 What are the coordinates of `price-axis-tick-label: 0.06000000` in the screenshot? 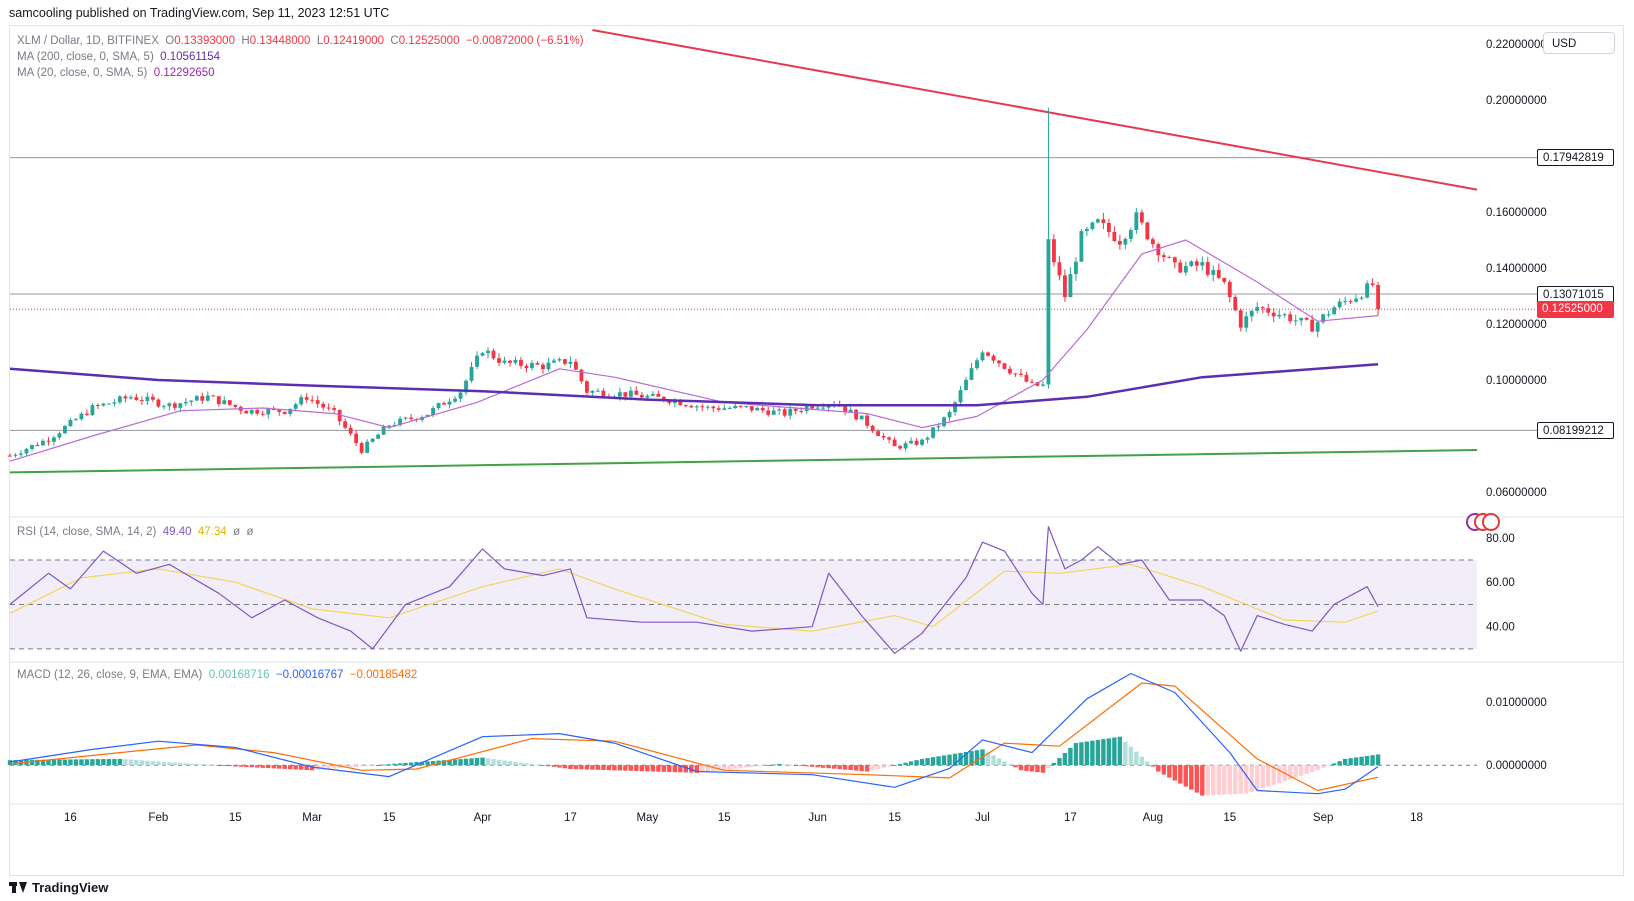 It's located at (1516, 493).